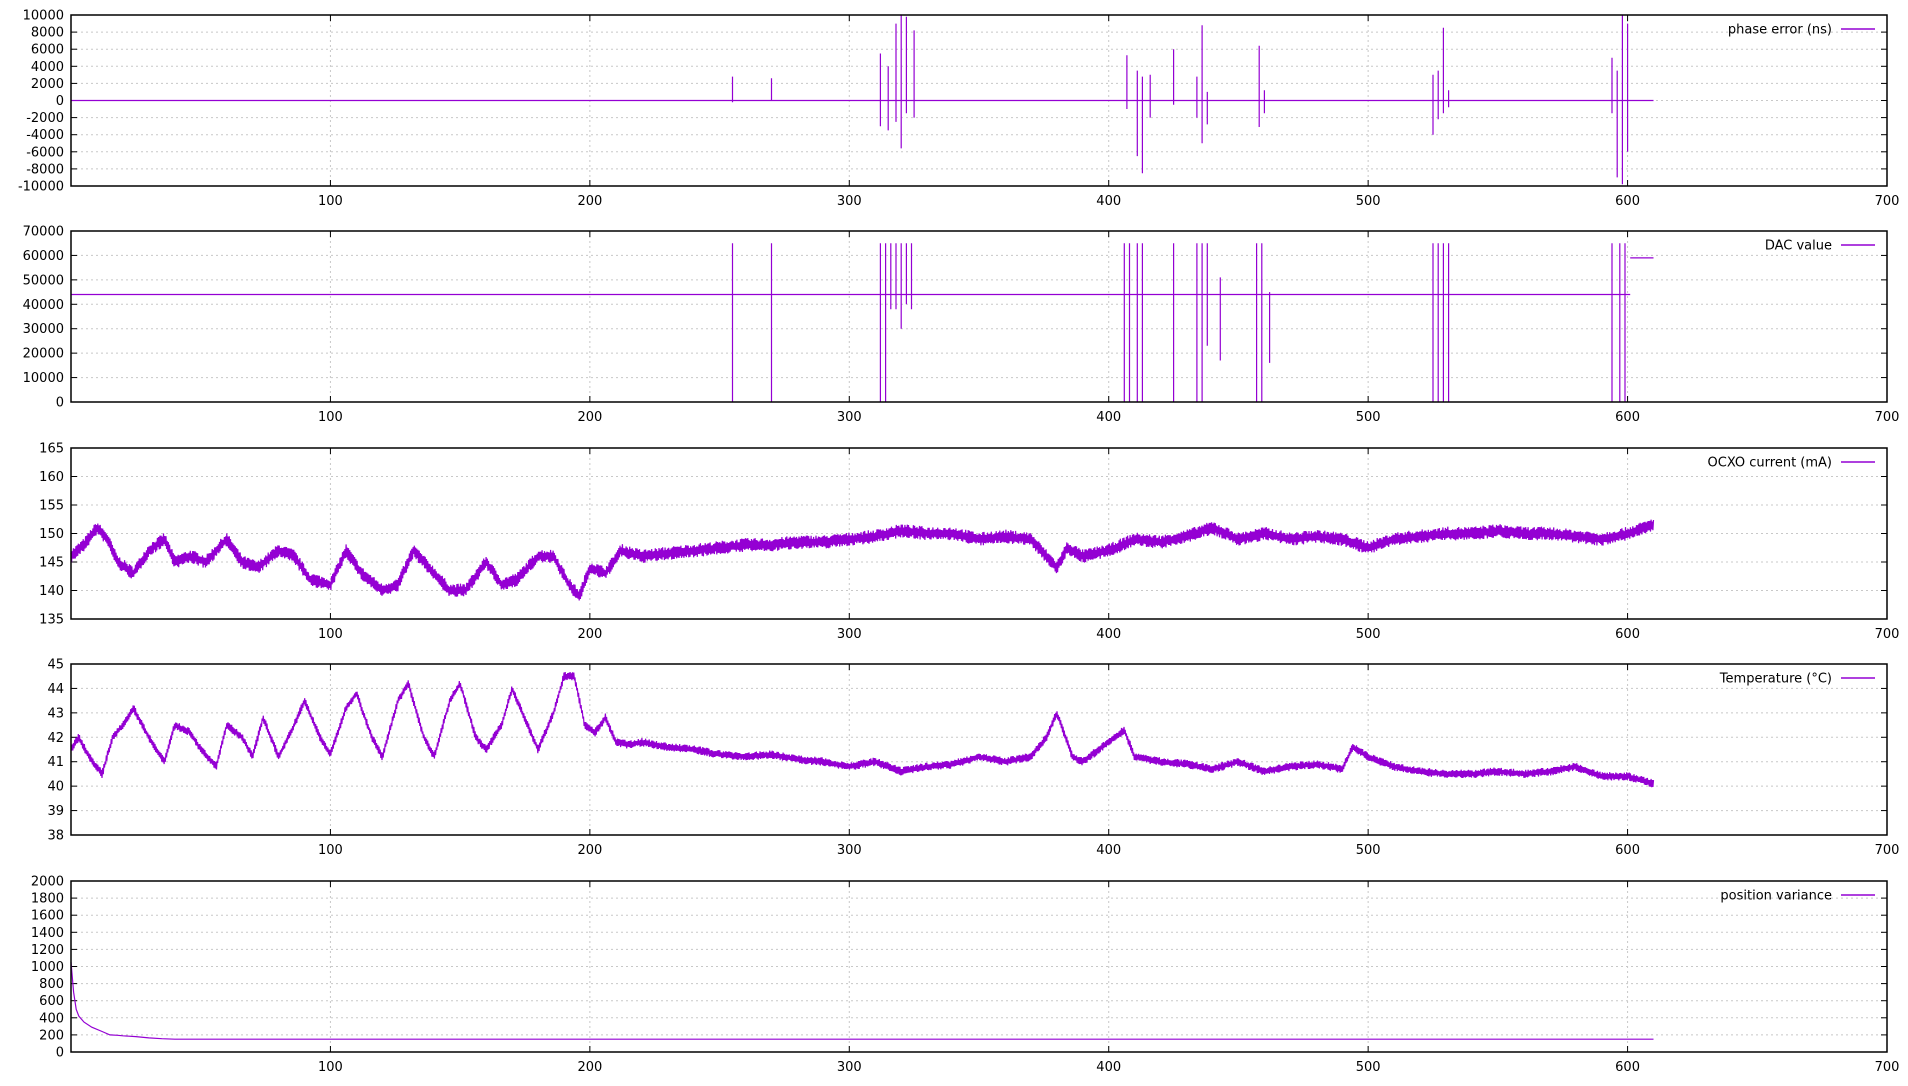 The height and width of the screenshot is (1086, 1908). What do you see at coordinates (51, 984) in the screenshot?
I see `y-tick-label: 800` at bounding box center [51, 984].